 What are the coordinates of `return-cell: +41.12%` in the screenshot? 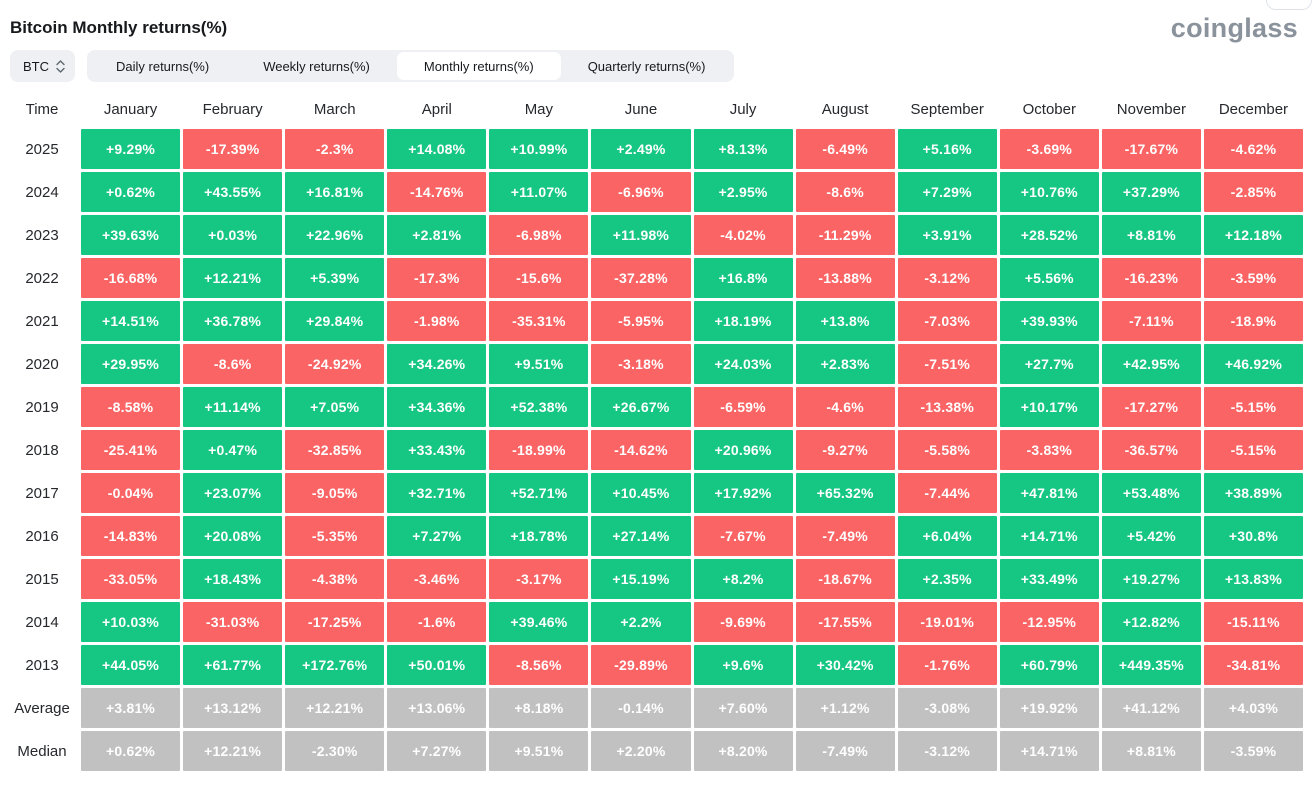 It's located at (1151, 708).